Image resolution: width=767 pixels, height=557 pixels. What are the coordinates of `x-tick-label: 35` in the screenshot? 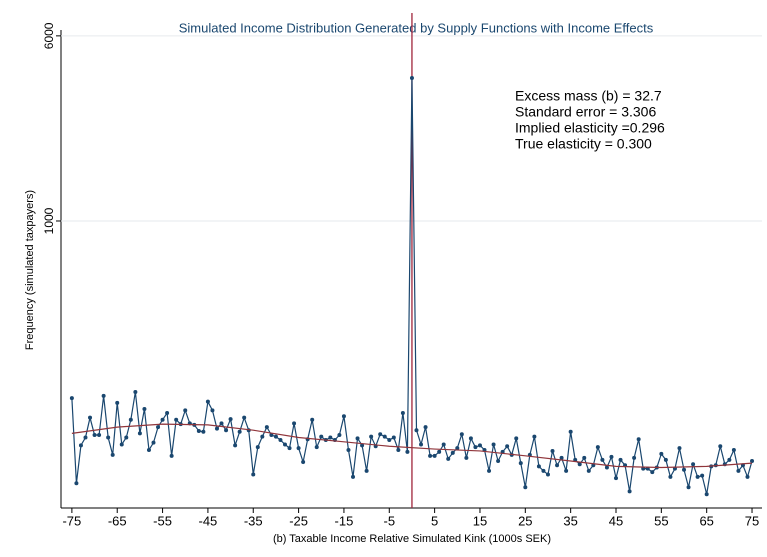 It's located at (570, 520).